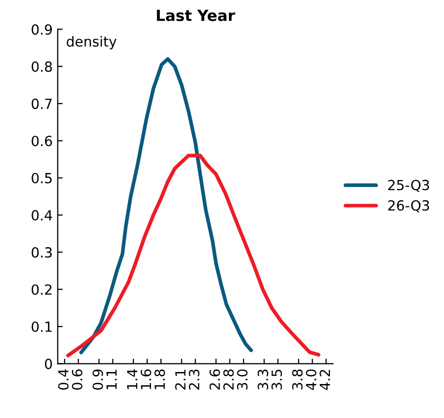 Image resolution: width=444 pixels, height=418 pixels. What do you see at coordinates (325, 380) in the screenshot?
I see `x-tick-label: 4.2` at bounding box center [325, 380].